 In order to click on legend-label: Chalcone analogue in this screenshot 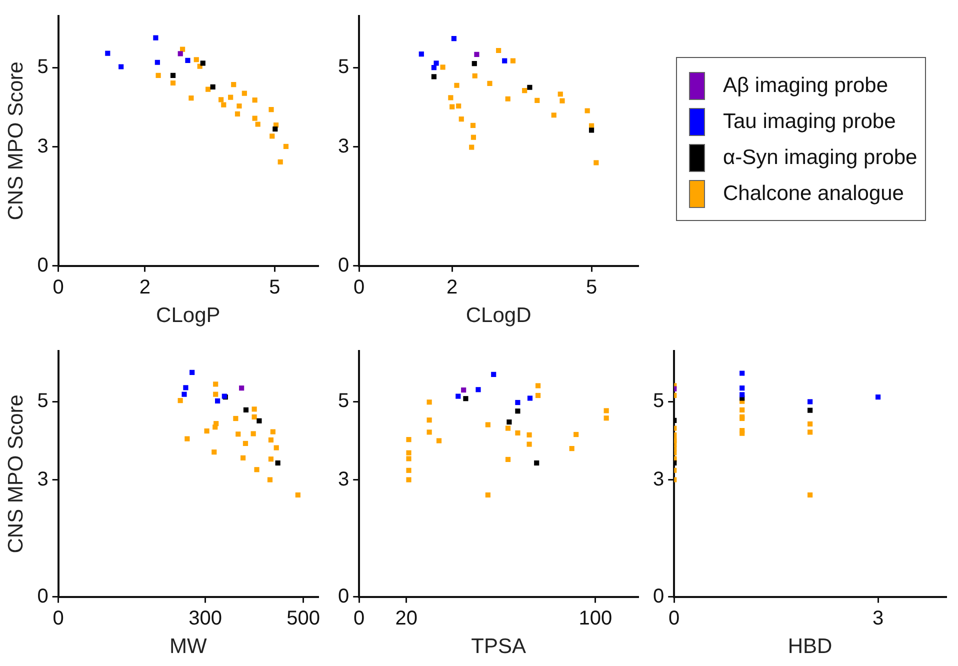, I will do `click(813, 194)`.